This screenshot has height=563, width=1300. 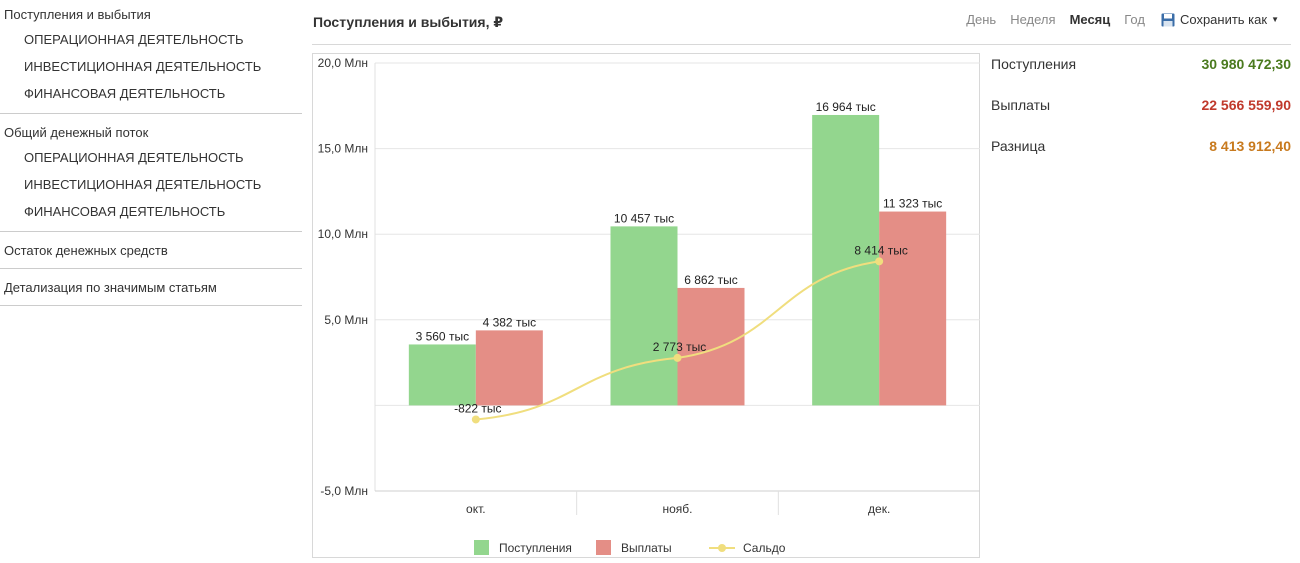 I want to click on y-tick-label: 20,0 Млн, so click(x=343, y=63).